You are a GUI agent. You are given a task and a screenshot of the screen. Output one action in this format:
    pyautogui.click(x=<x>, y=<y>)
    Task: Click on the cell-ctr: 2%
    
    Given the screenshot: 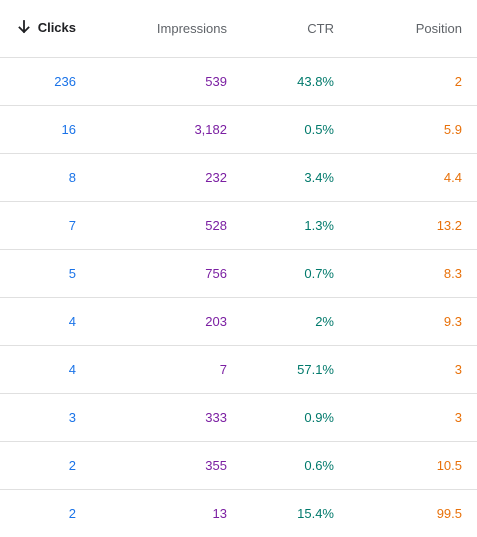 What is the action you would take?
    pyautogui.click(x=280, y=322)
    